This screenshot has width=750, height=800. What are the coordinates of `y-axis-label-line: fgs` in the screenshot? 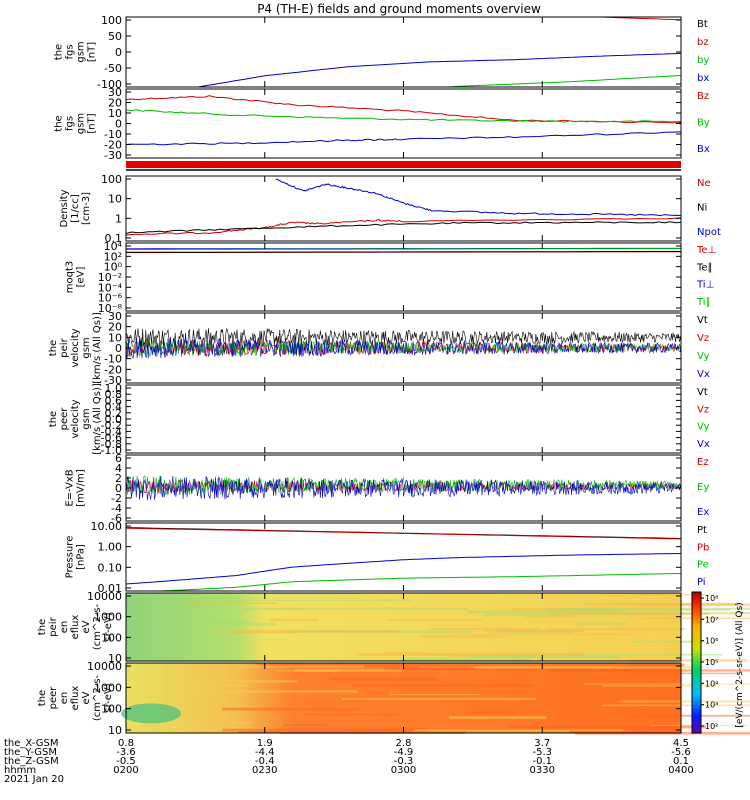 It's located at (70, 51).